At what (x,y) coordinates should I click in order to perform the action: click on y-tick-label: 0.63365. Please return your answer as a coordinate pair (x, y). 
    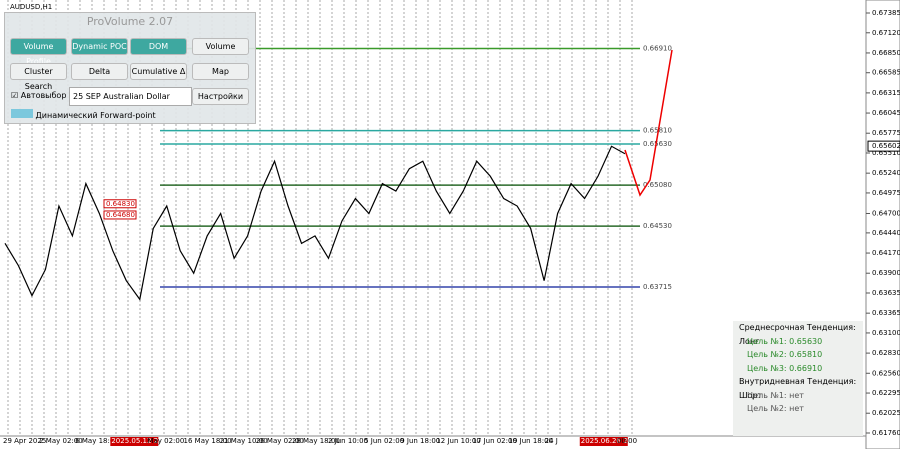
    Looking at the image, I should click on (886, 313).